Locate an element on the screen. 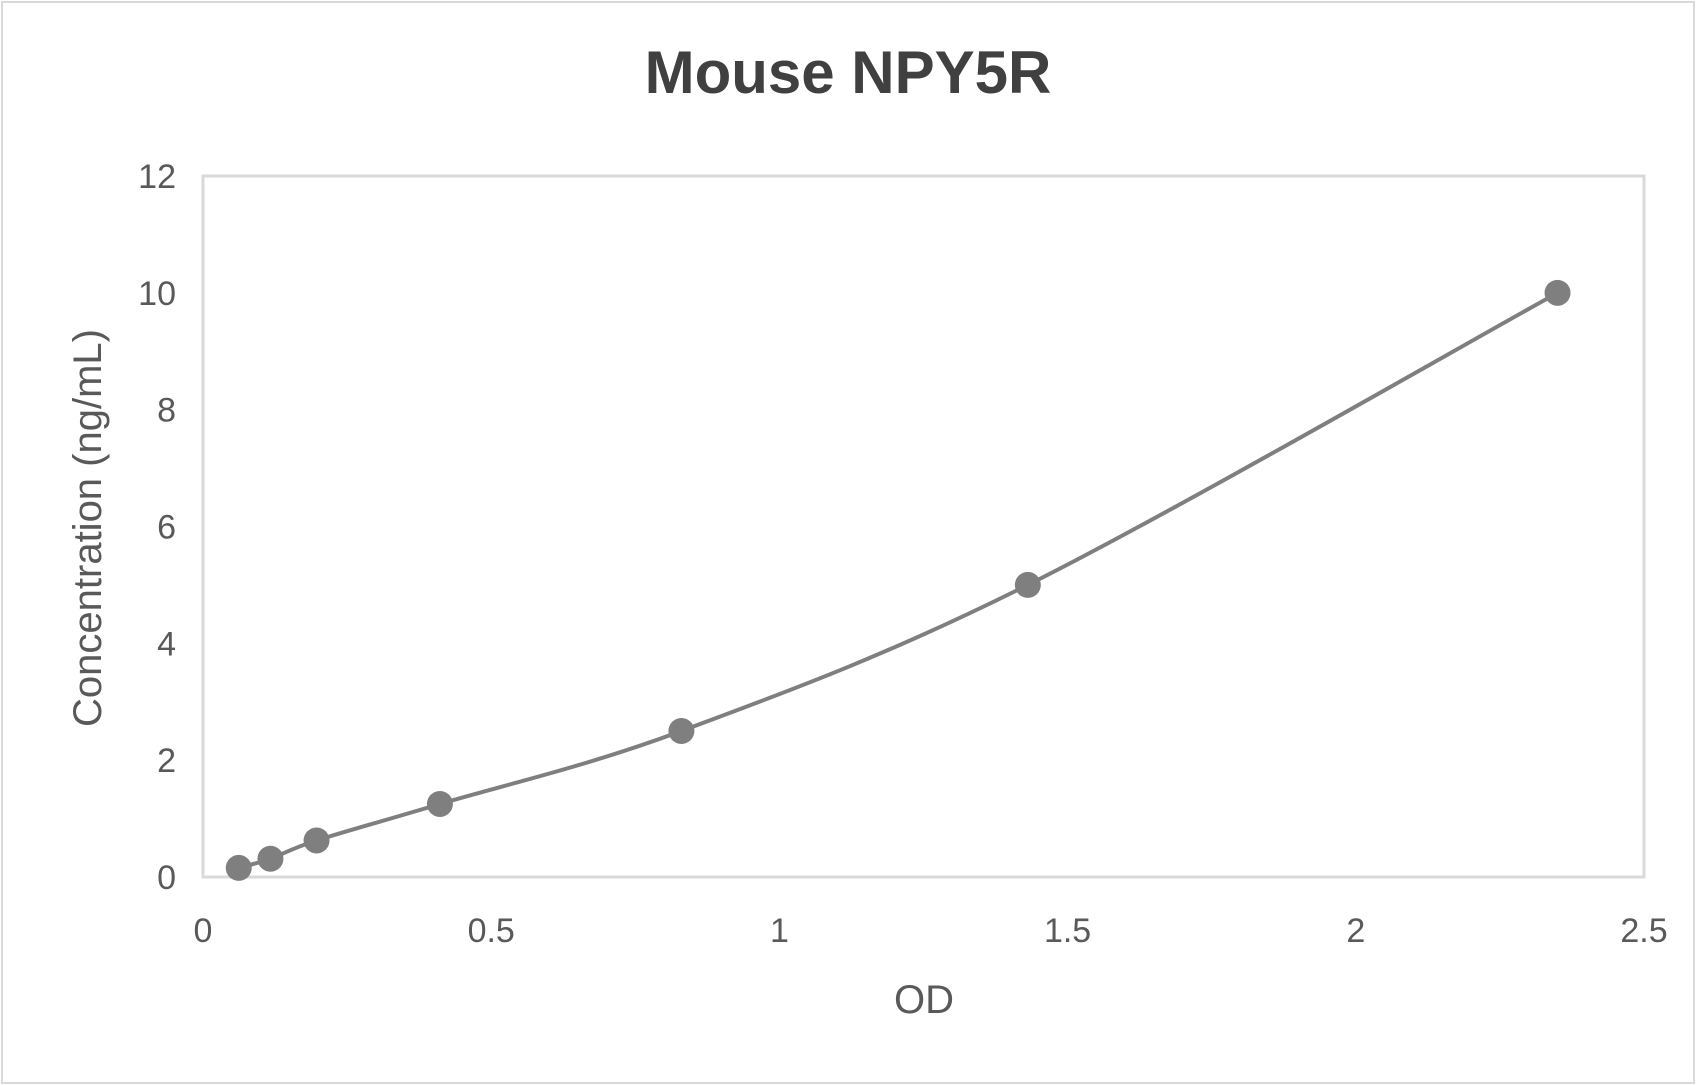 The image size is (1696, 1085). y-tick-label: 2 is located at coordinates (166, 761).